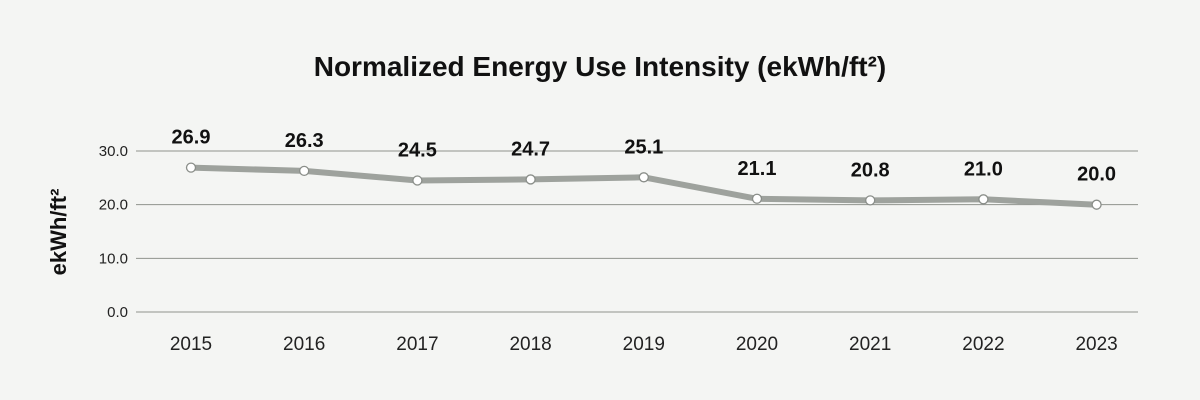  I want to click on x-tick-label: 2015, so click(191, 344).